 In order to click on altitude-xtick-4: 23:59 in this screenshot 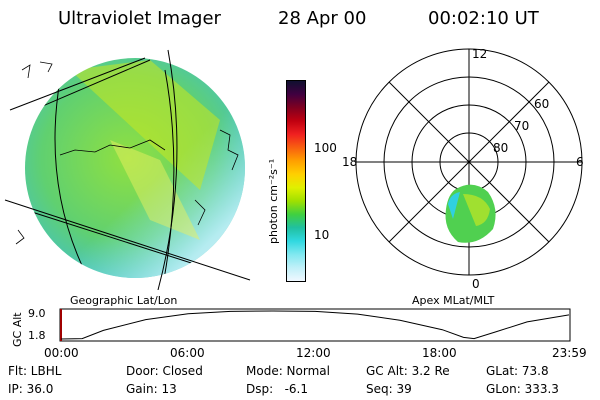, I will do `click(569, 353)`.